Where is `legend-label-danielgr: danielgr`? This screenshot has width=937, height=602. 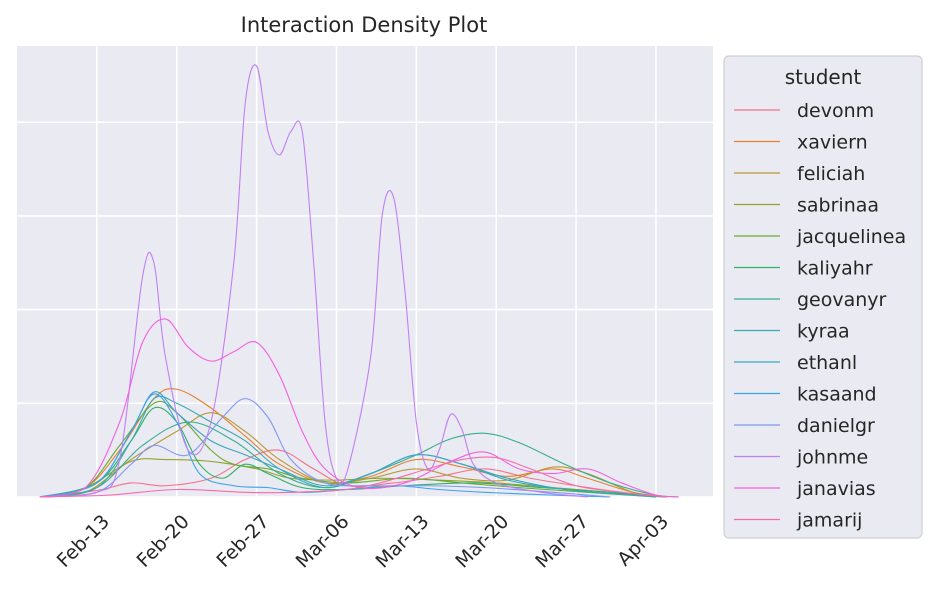 legend-label-danielgr: danielgr is located at coordinates (836, 426).